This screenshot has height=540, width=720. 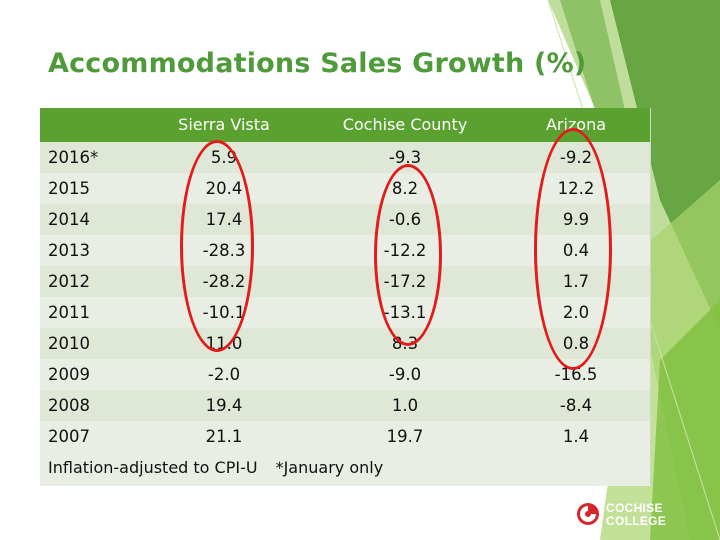 I want to click on year-cell: 2010, so click(x=69, y=343).